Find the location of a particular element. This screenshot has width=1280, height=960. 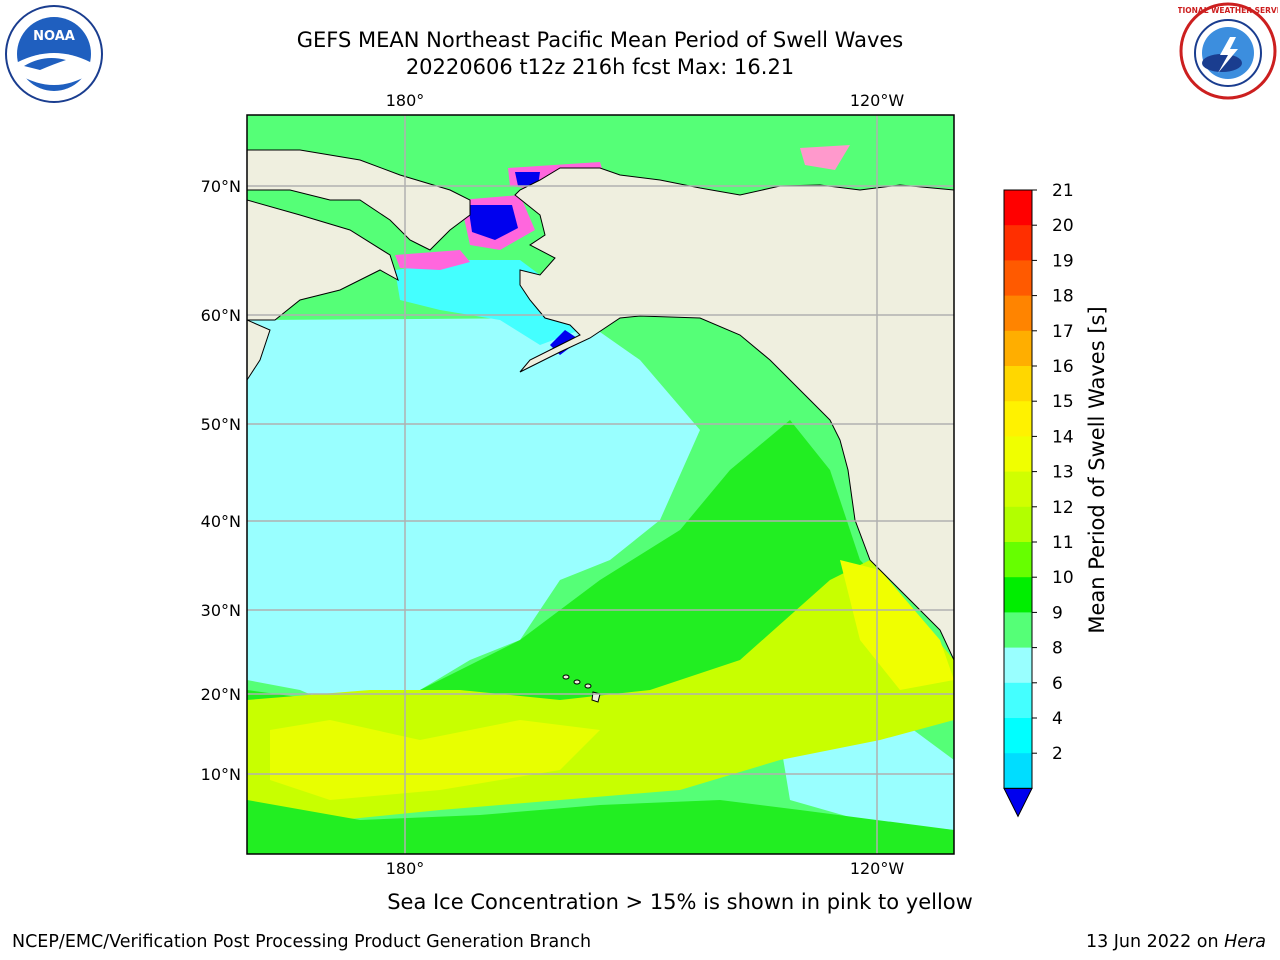

colorbar-tick-label: 21 is located at coordinates (1063, 191).